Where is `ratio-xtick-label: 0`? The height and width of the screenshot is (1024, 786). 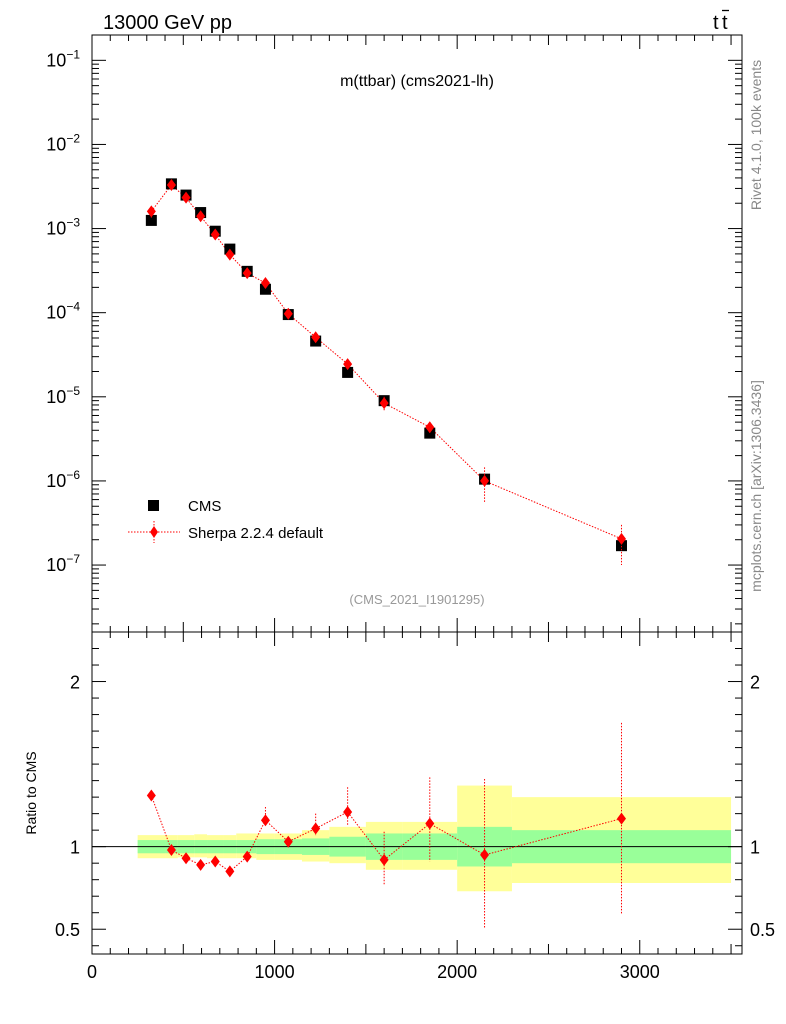
ratio-xtick-label: 0 is located at coordinates (92, 972).